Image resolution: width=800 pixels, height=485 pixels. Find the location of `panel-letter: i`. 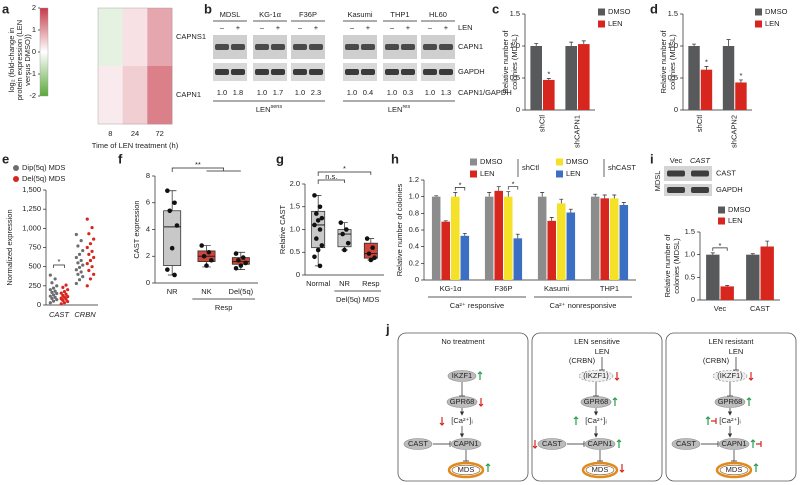

panel-letter: i is located at coordinates (652, 158).